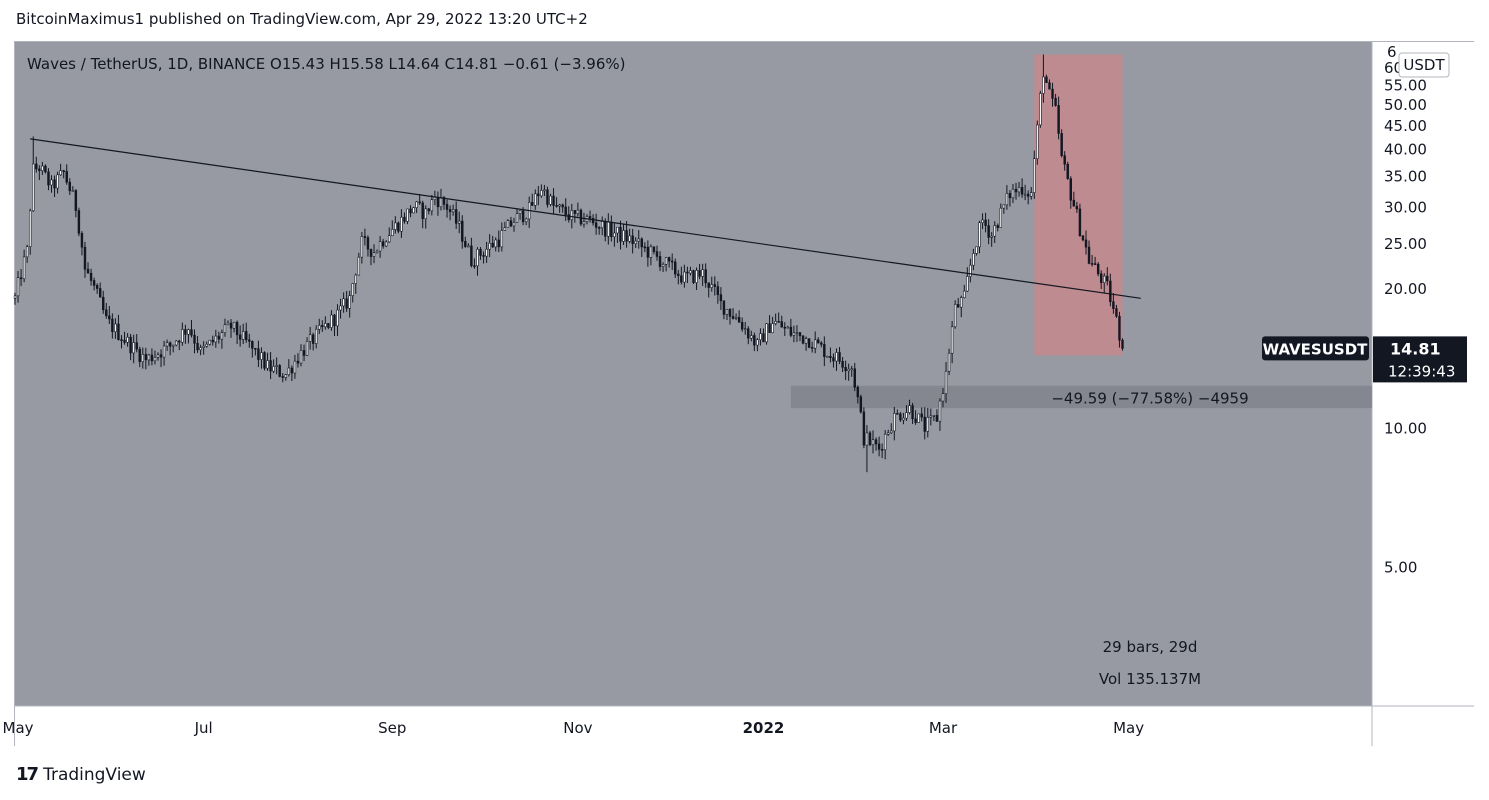 The width and height of the screenshot is (1489, 800). I want to click on last-price-tag, so click(1420, 359).